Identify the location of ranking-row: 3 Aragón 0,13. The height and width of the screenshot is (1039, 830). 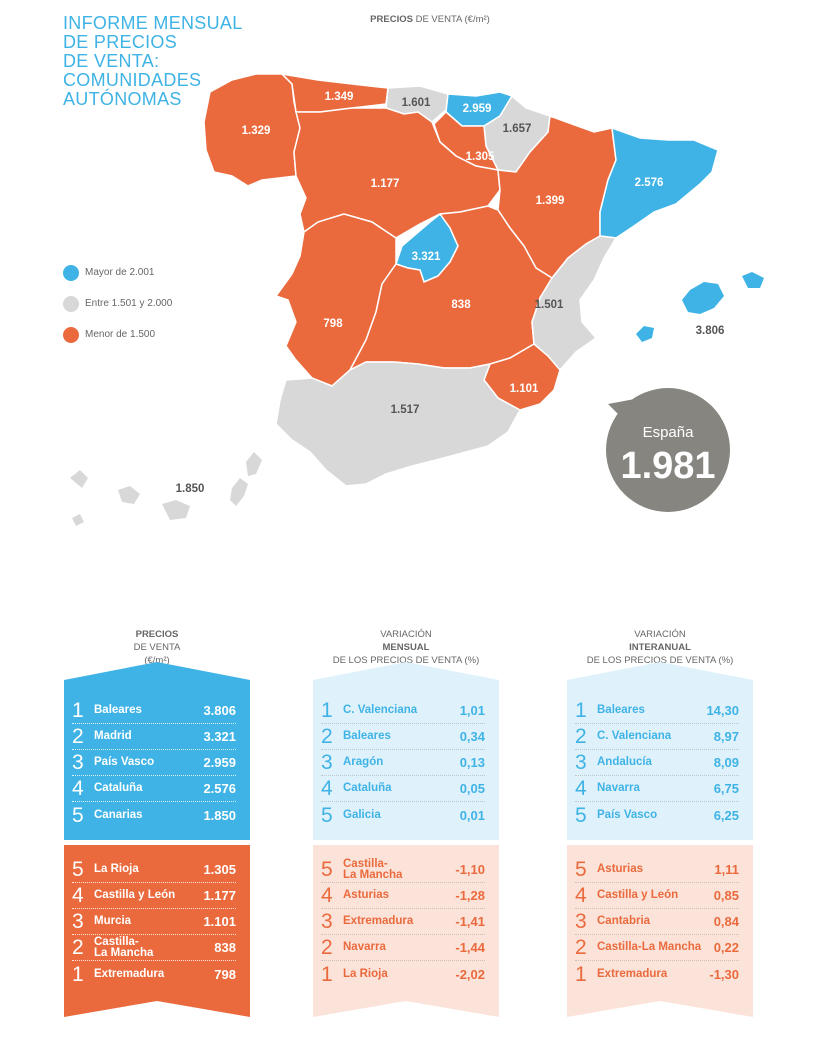
(403, 763).